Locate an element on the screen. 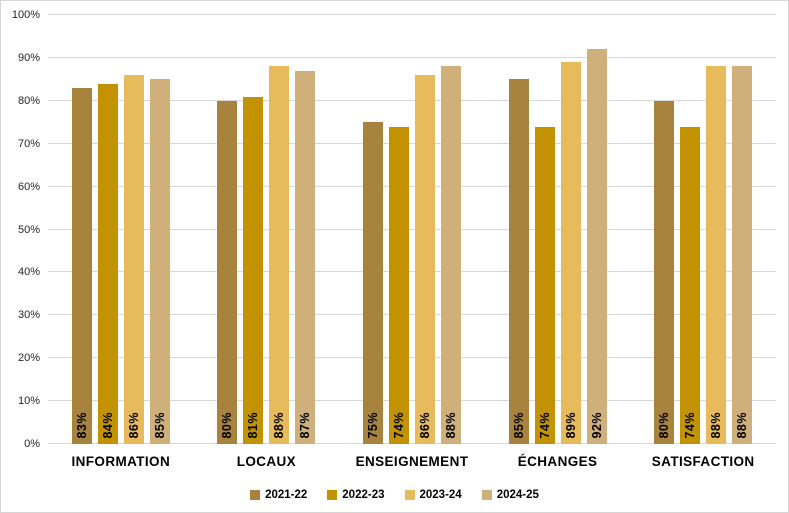 The height and width of the screenshot is (513, 789). y-tick-label: 20% is located at coordinates (28, 358).